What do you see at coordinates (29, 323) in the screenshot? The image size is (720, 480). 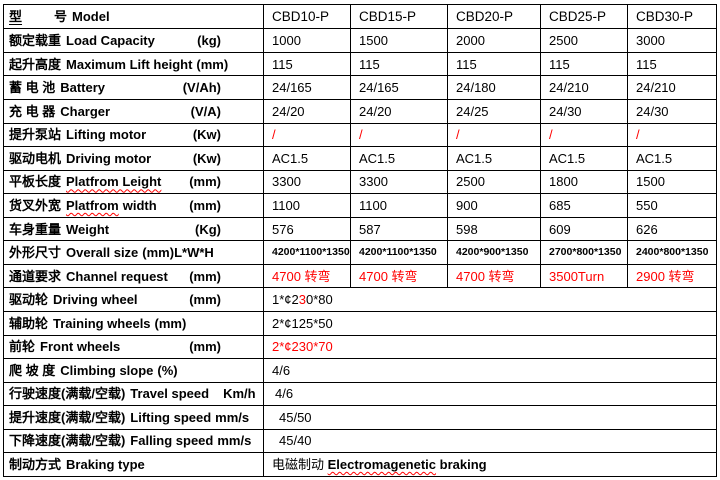 I see `label-zh: 辅助轮` at bounding box center [29, 323].